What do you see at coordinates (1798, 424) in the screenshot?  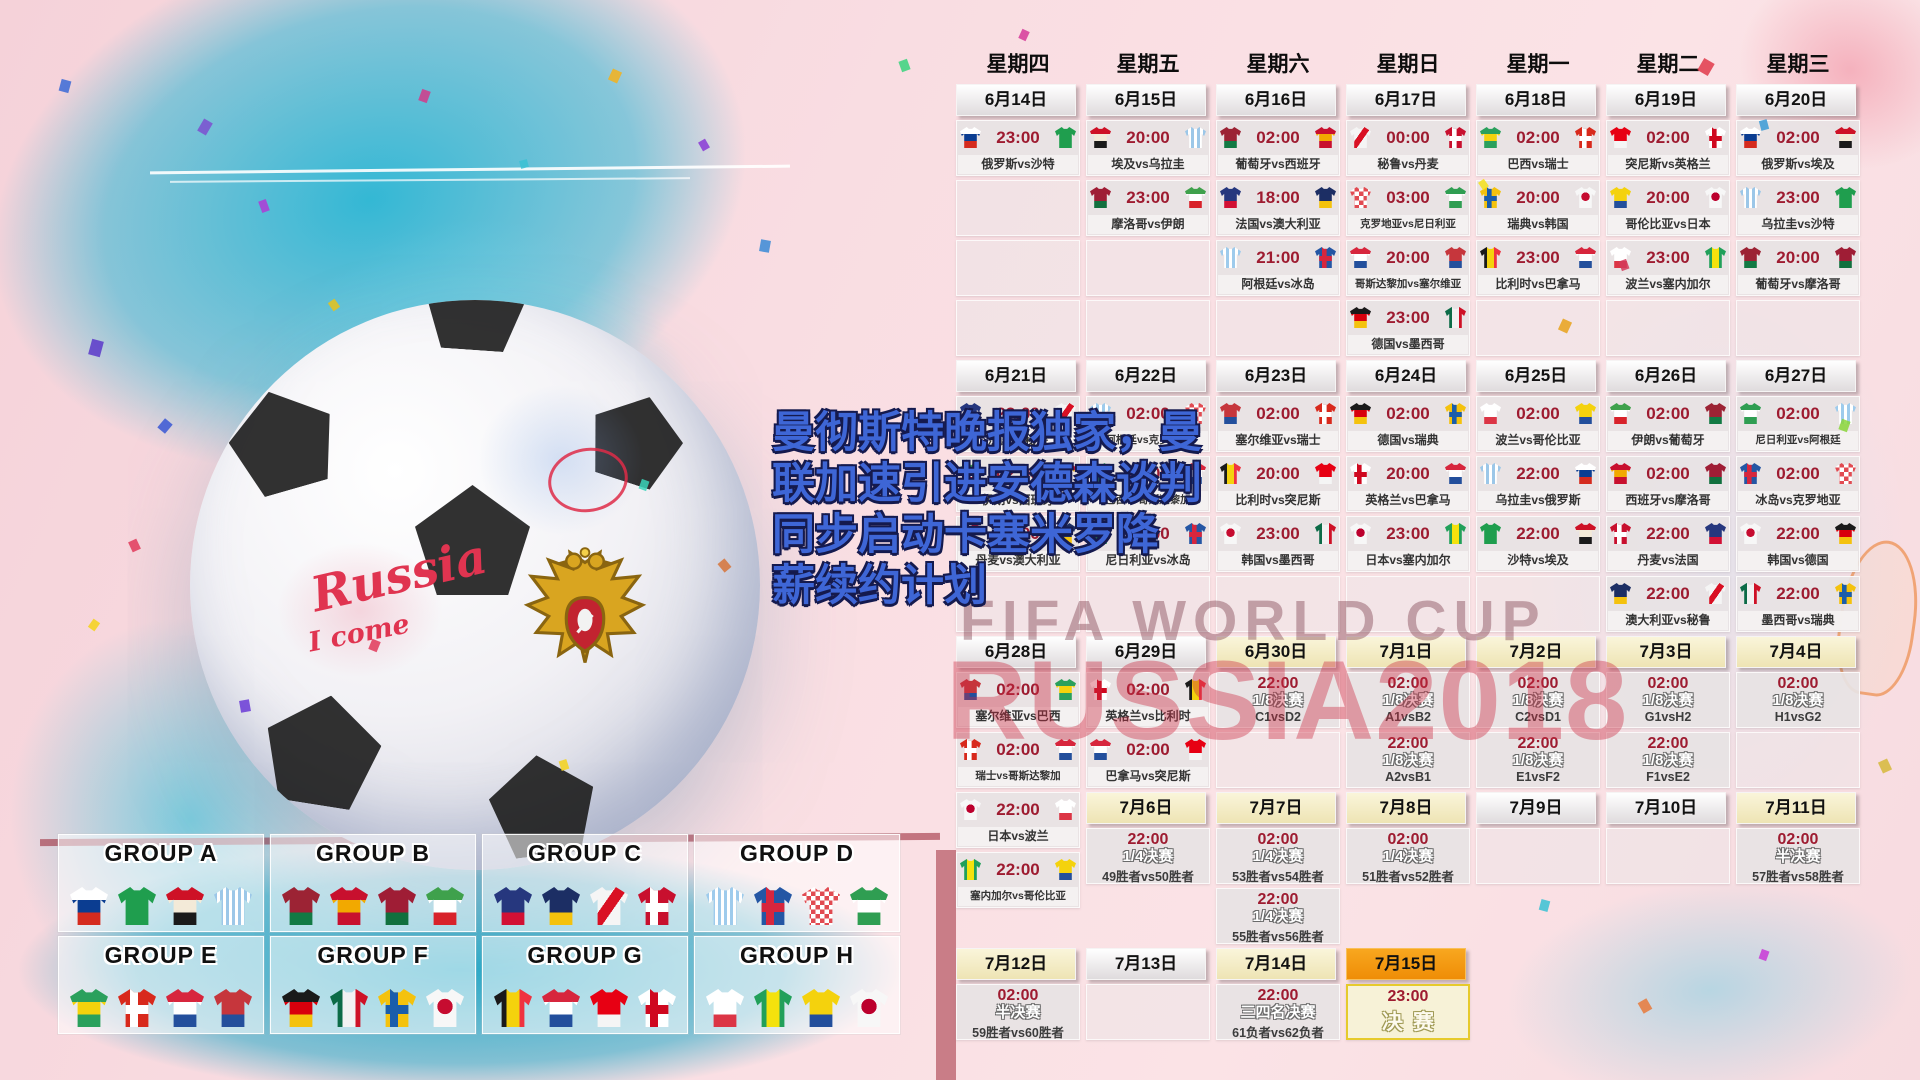 I see `match-cell: 02:00 尼日利亚vs阿根廷` at bounding box center [1798, 424].